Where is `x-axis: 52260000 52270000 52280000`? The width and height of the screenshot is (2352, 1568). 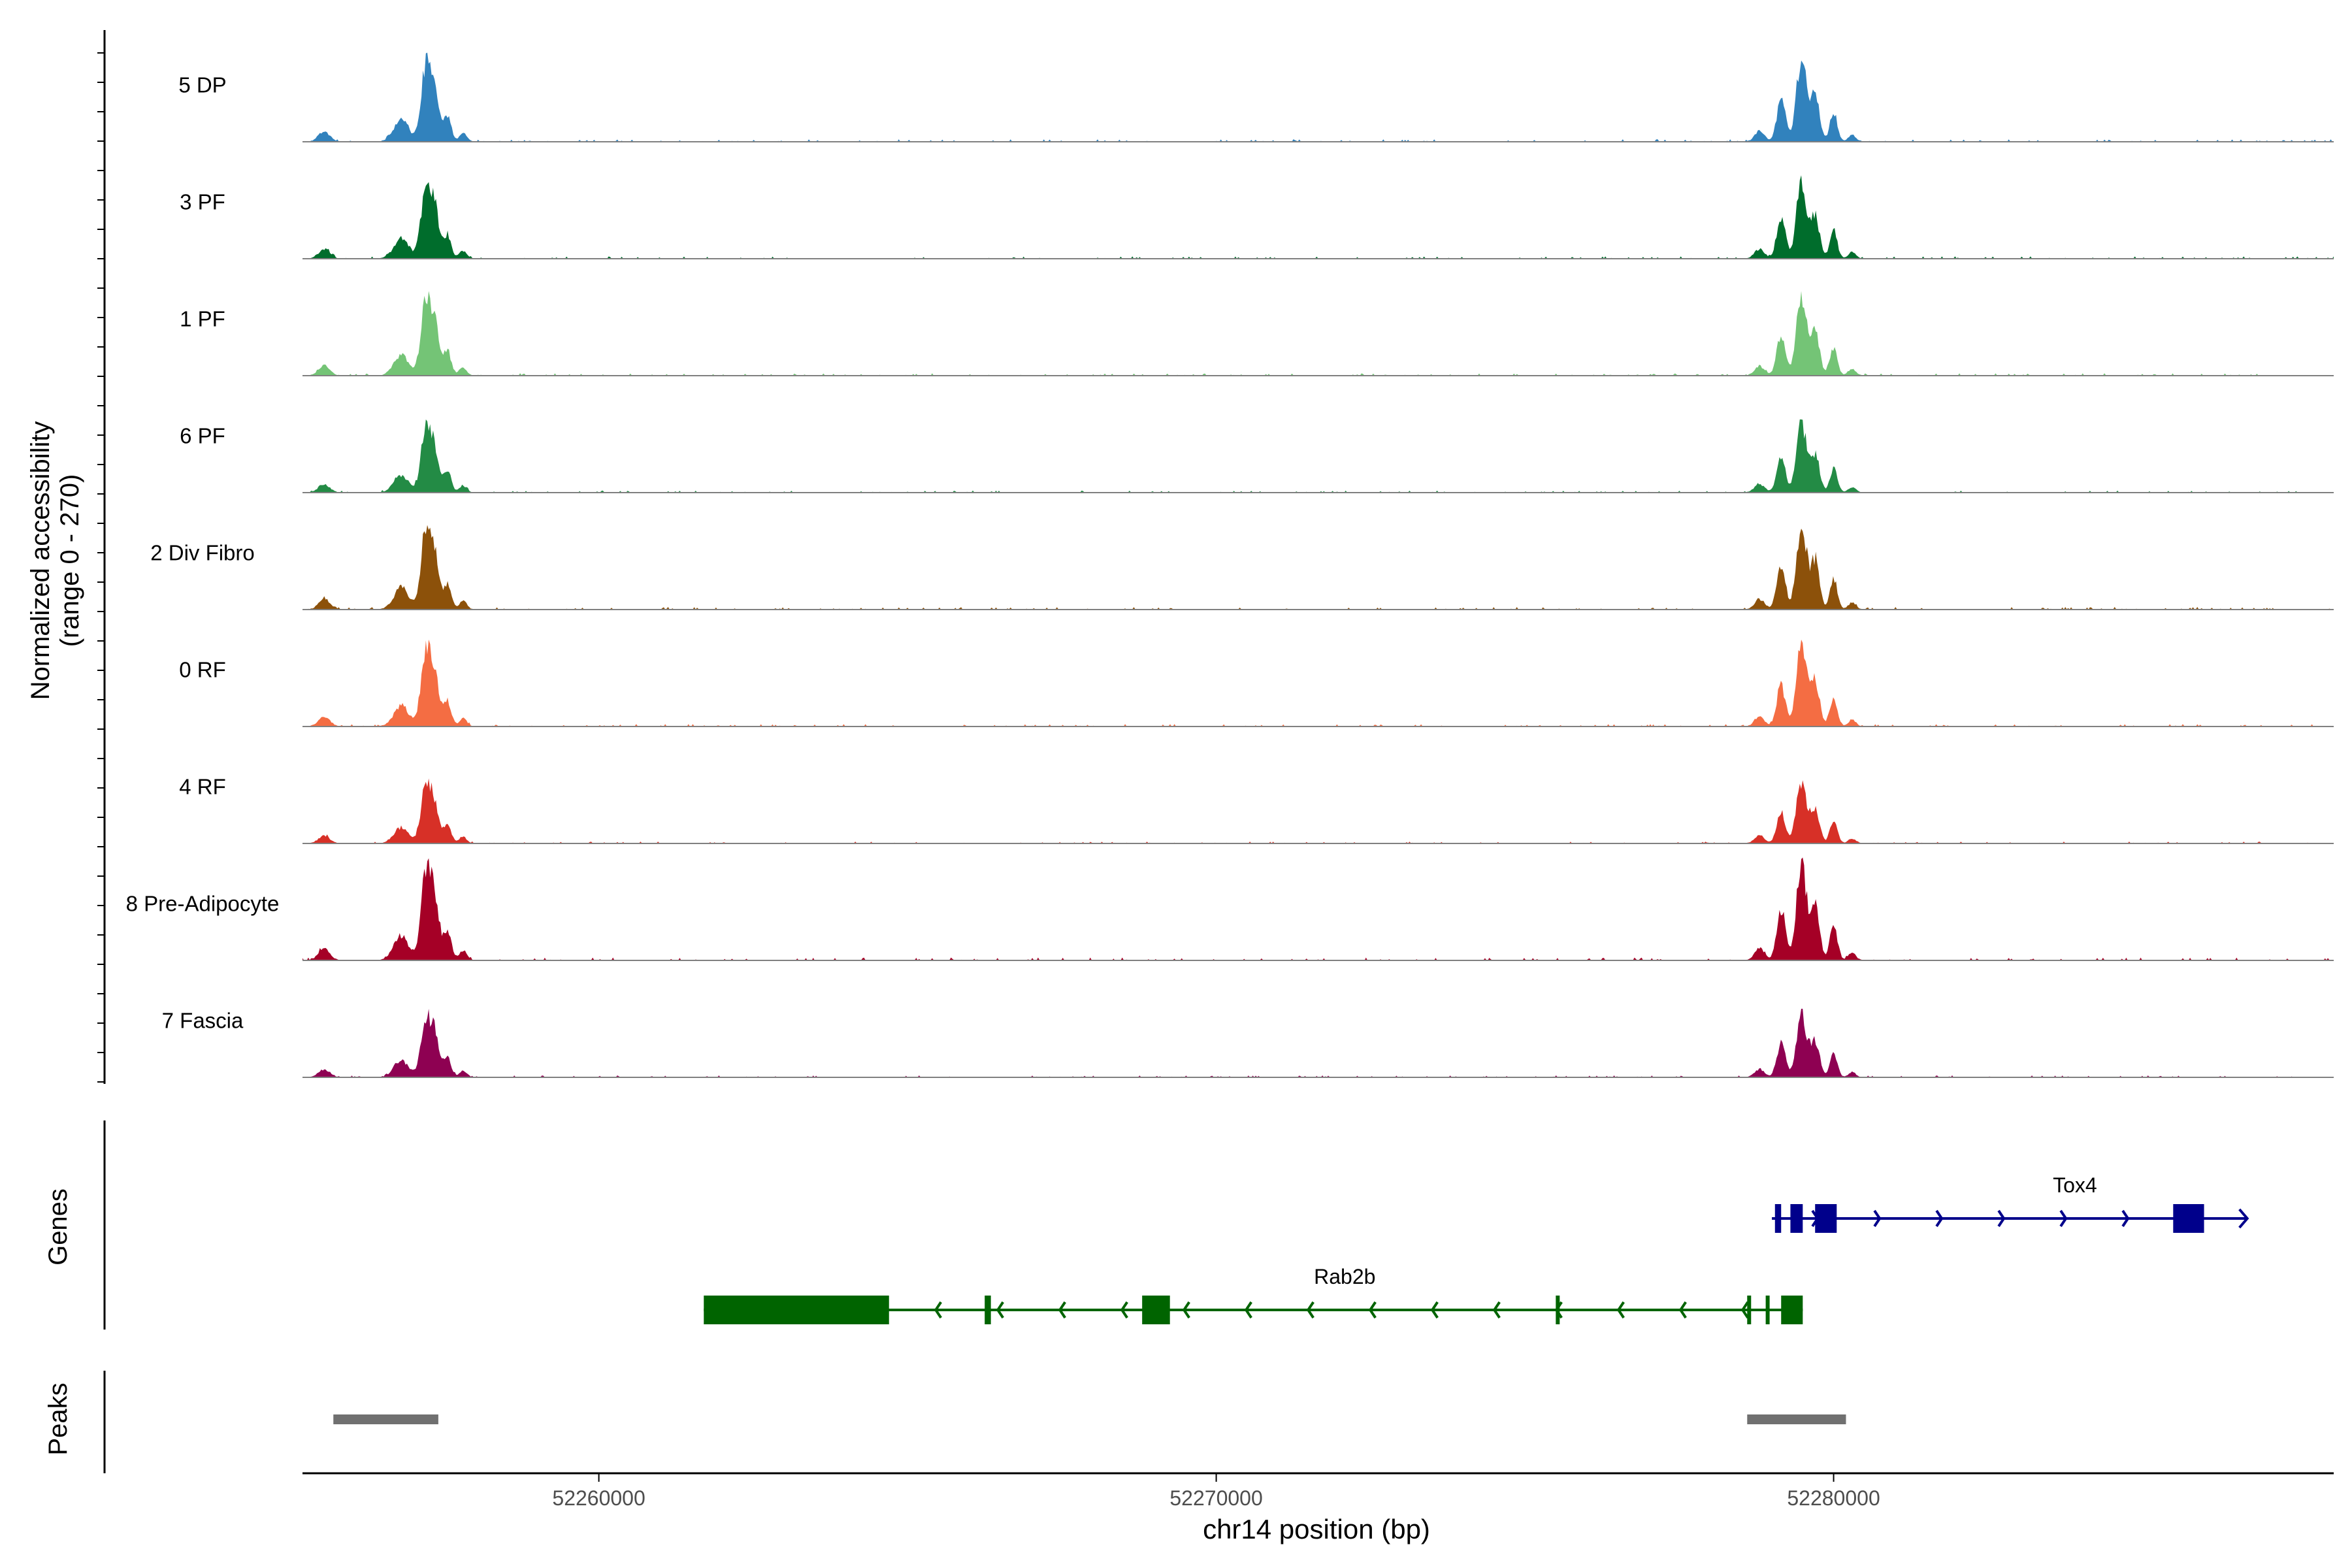
x-axis: 52260000 52270000 52280000 is located at coordinates (1318, 1491).